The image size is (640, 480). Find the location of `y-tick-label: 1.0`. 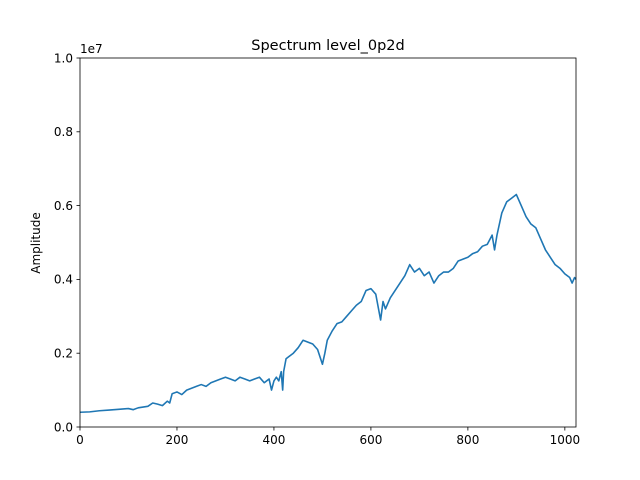

y-tick-label: 1.0 is located at coordinates (63, 58).